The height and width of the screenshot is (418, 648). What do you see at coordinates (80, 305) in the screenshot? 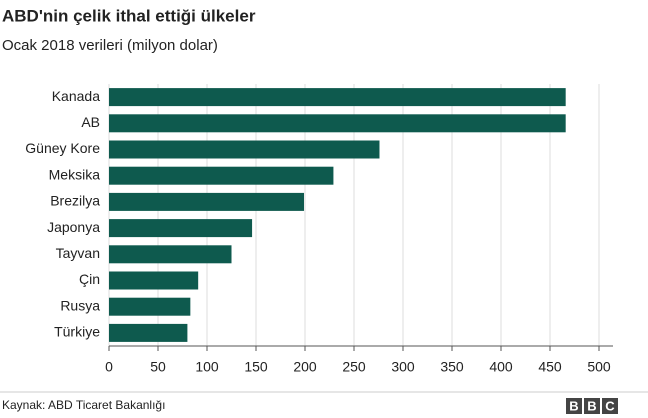
I see `y-tick-label: Rusya` at bounding box center [80, 305].